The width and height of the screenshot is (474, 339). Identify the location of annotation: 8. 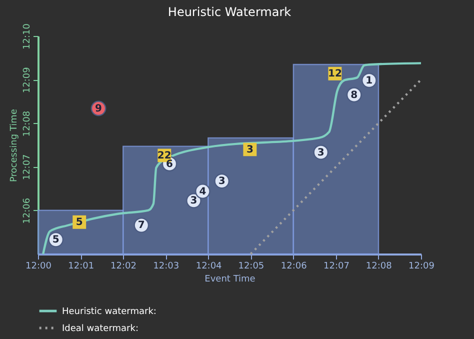
(354, 95).